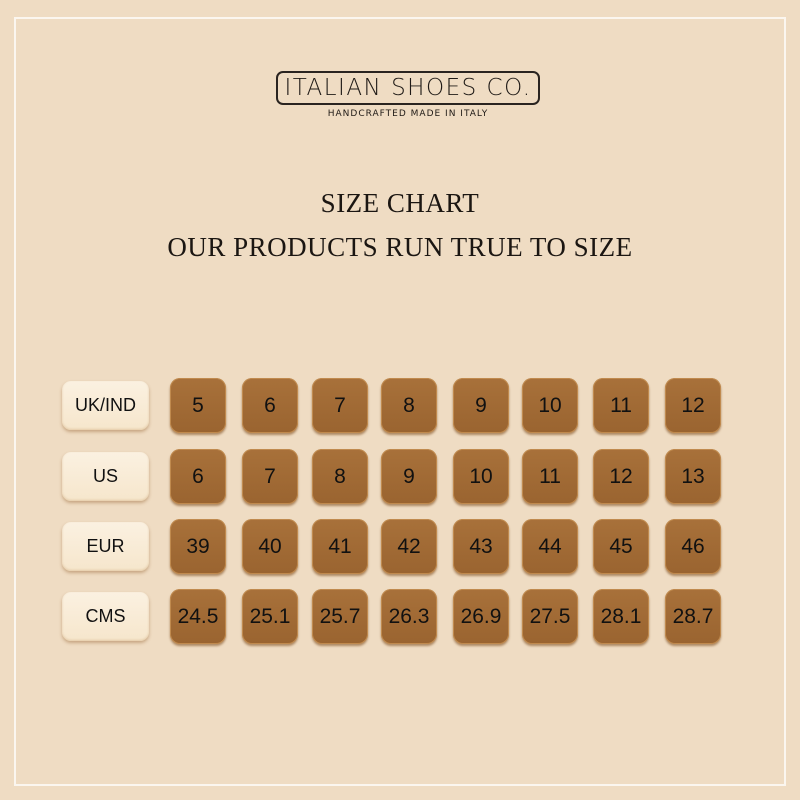 Image resolution: width=800 pixels, height=800 pixels. What do you see at coordinates (105, 476) in the screenshot?
I see `row-label: US` at bounding box center [105, 476].